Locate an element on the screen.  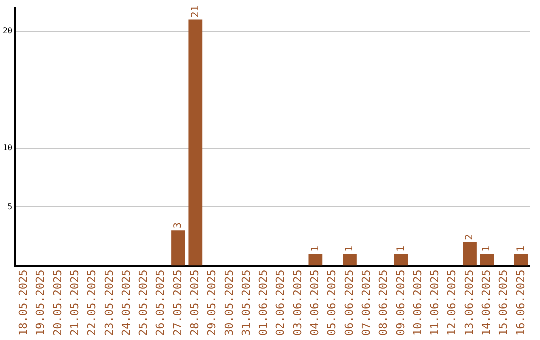
x-tick-label: 15.06.2025 is located at coordinates (503, 303).